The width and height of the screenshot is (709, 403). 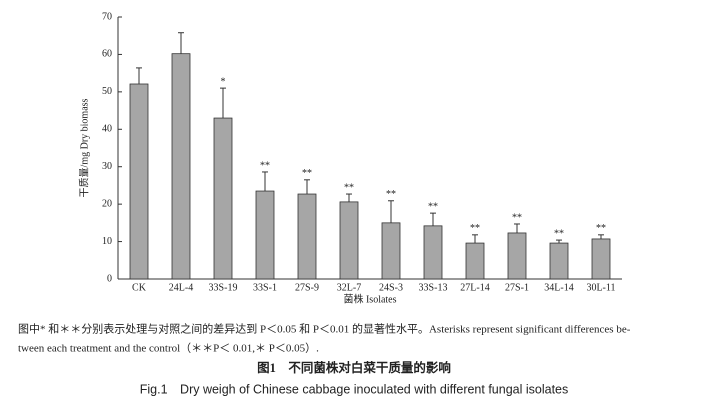 What do you see at coordinates (107, 129) in the screenshot?
I see `y-tick-label: 40` at bounding box center [107, 129].